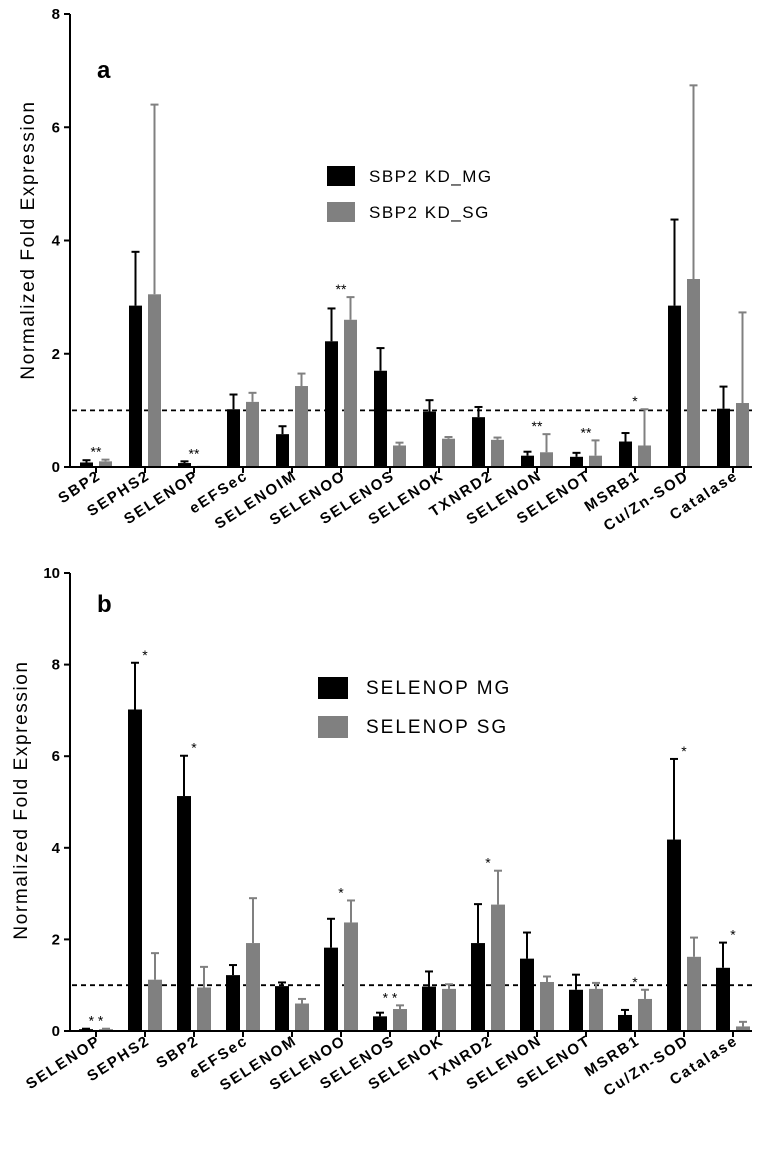 The height and width of the screenshot is (1149, 760). What do you see at coordinates (437, 727) in the screenshot?
I see `legend-label: SELENOP SG` at bounding box center [437, 727].